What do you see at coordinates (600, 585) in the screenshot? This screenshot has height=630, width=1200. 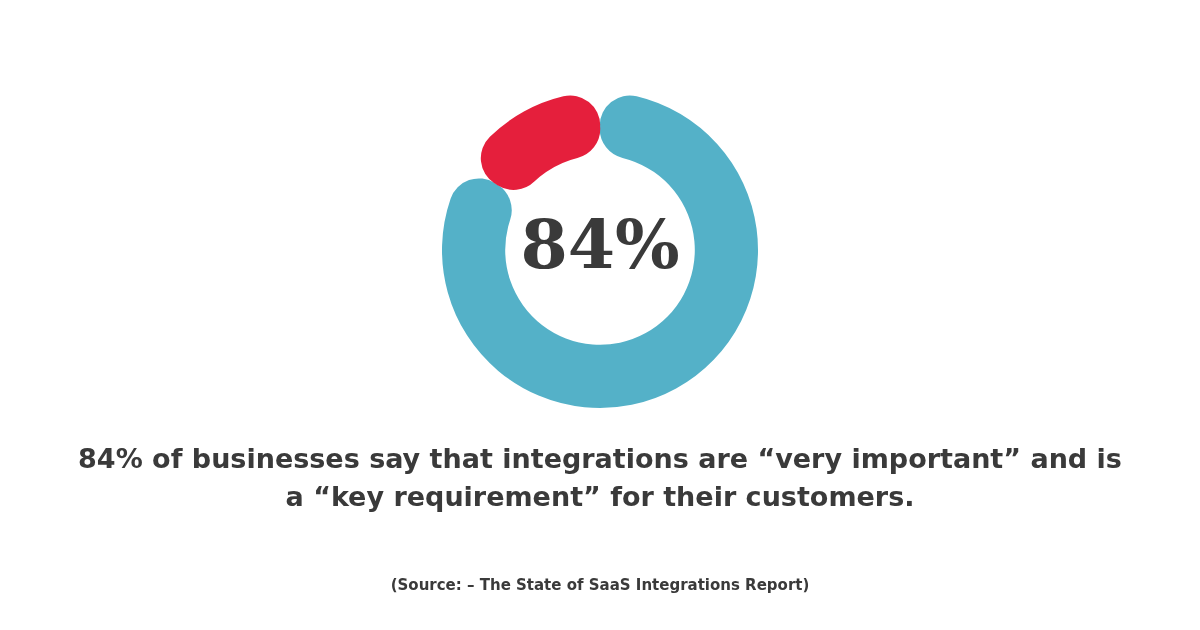 I see `text: (Source: – The State of SaaS Integrations Report)` at bounding box center [600, 585].